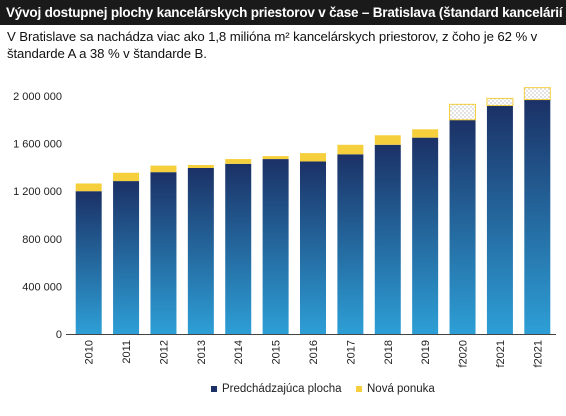  What do you see at coordinates (42, 287) in the screenshot?
I see `y-tick-label: 400 000` at bounding box center [42, 287].